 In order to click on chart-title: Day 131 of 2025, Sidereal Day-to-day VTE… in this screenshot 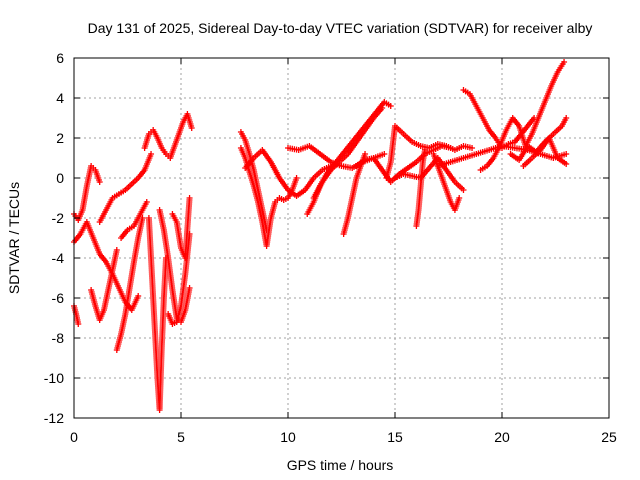, I will do `click(340, 28)`.